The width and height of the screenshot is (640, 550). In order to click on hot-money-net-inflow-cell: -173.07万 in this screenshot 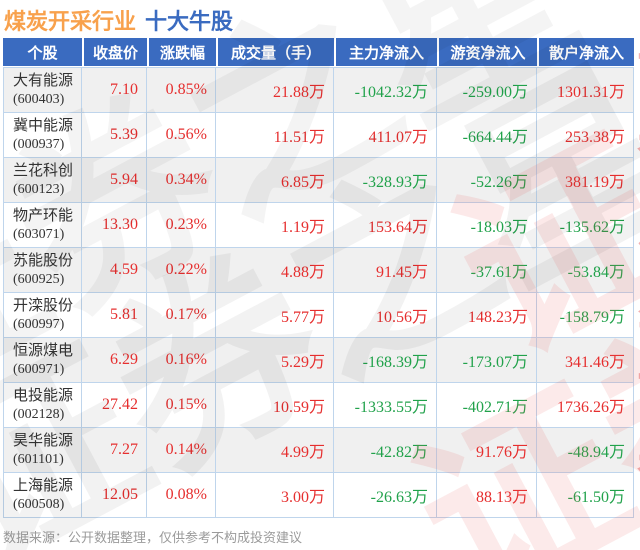, I will do `click(487, 360)`.